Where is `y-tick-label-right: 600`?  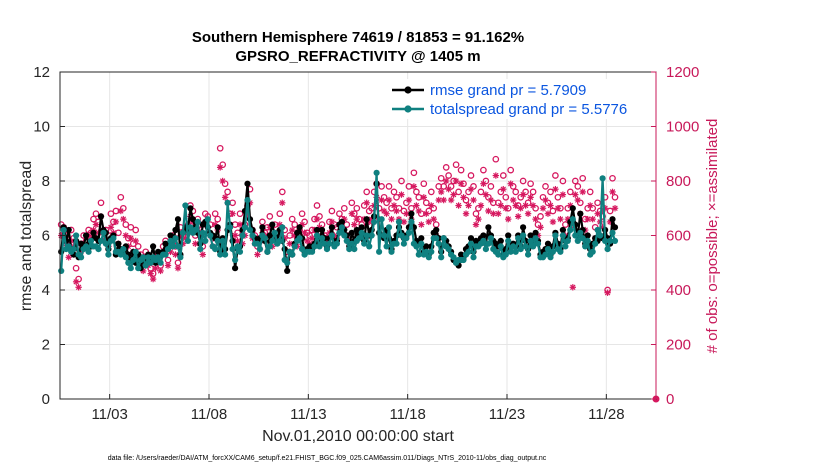
y-tick-label-right: 600 is located at coordinates (678, 236).